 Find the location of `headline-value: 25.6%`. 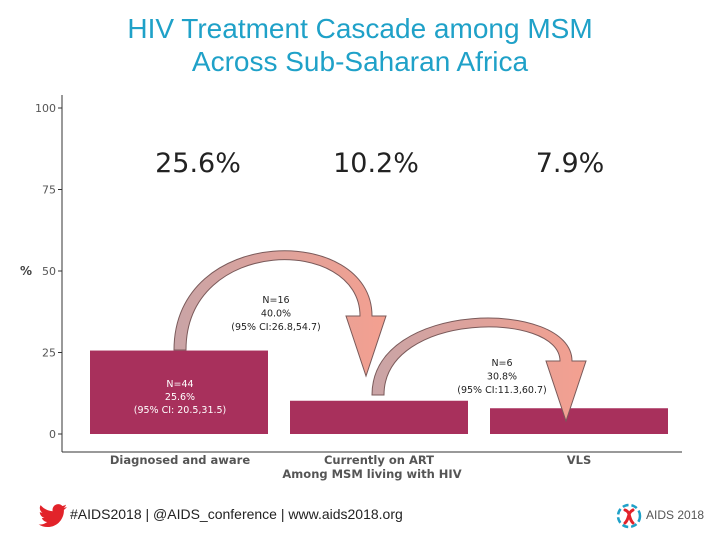

headline-value: 25.6% is located at coordinates (198, 163).